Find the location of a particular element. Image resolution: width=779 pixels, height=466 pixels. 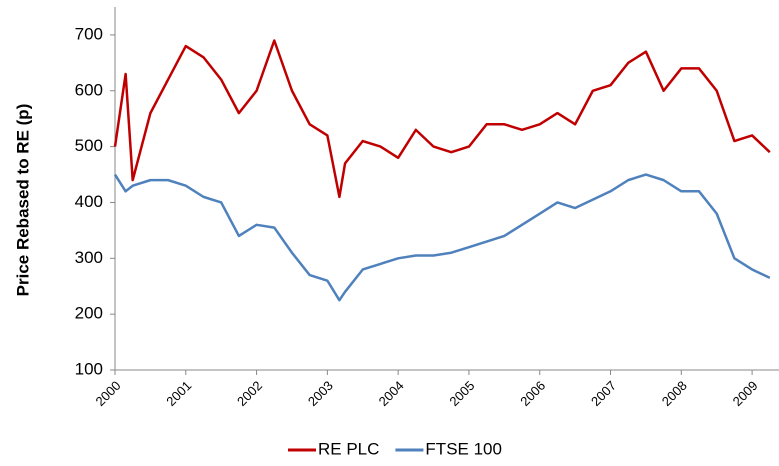

x-tick-label: 2000 is located at coordinates (107, 393).